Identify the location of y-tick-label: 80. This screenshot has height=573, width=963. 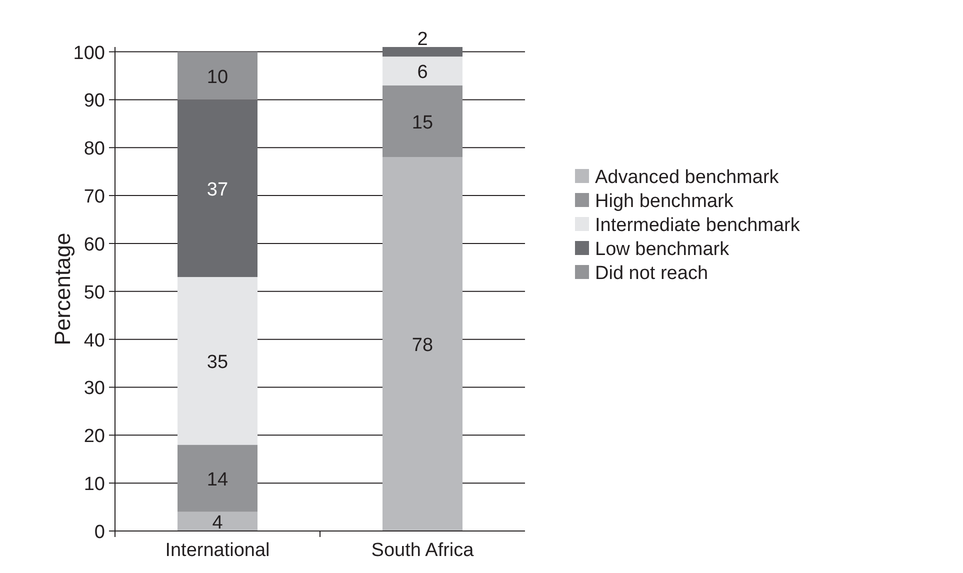
(94, 149).